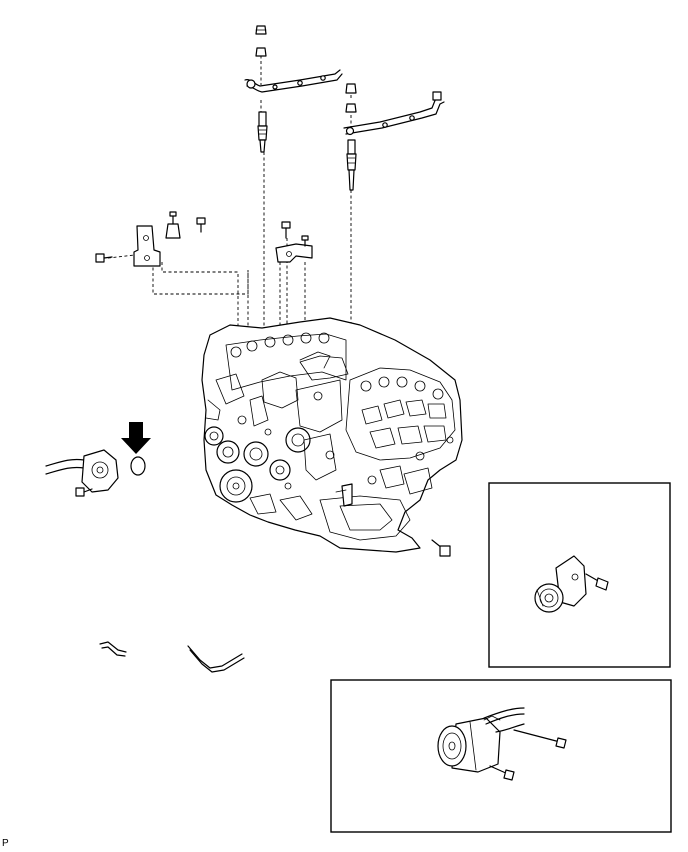  What do you see at coordinates (150, 239) in the screenshot?
I see `wire-harness-bracket-left` at bounding box center [150, 239].